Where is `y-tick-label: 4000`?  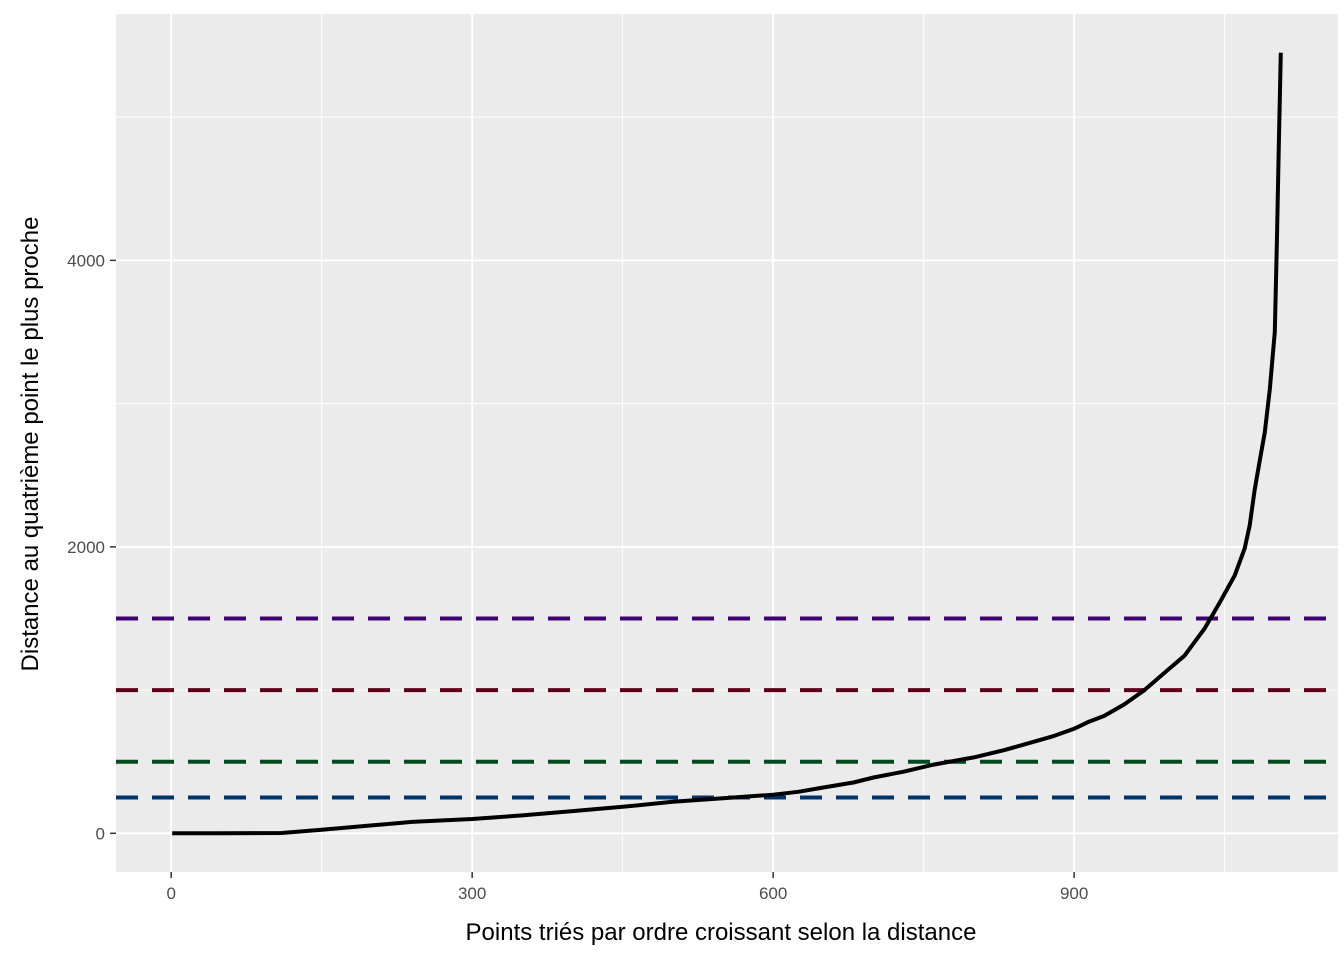 y-tick-label: 4000 is located at coordinates (86, 260).